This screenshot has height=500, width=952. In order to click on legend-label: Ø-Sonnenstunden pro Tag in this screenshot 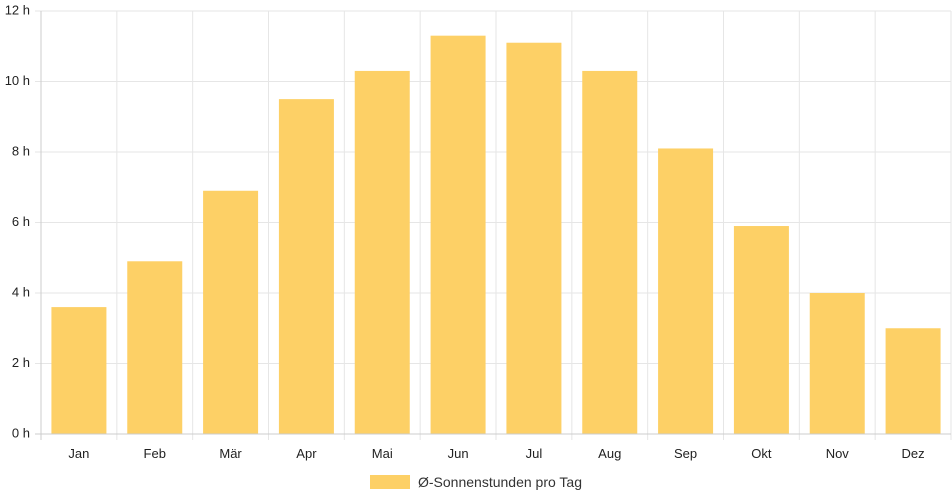, I will do `click(500, 482)`.